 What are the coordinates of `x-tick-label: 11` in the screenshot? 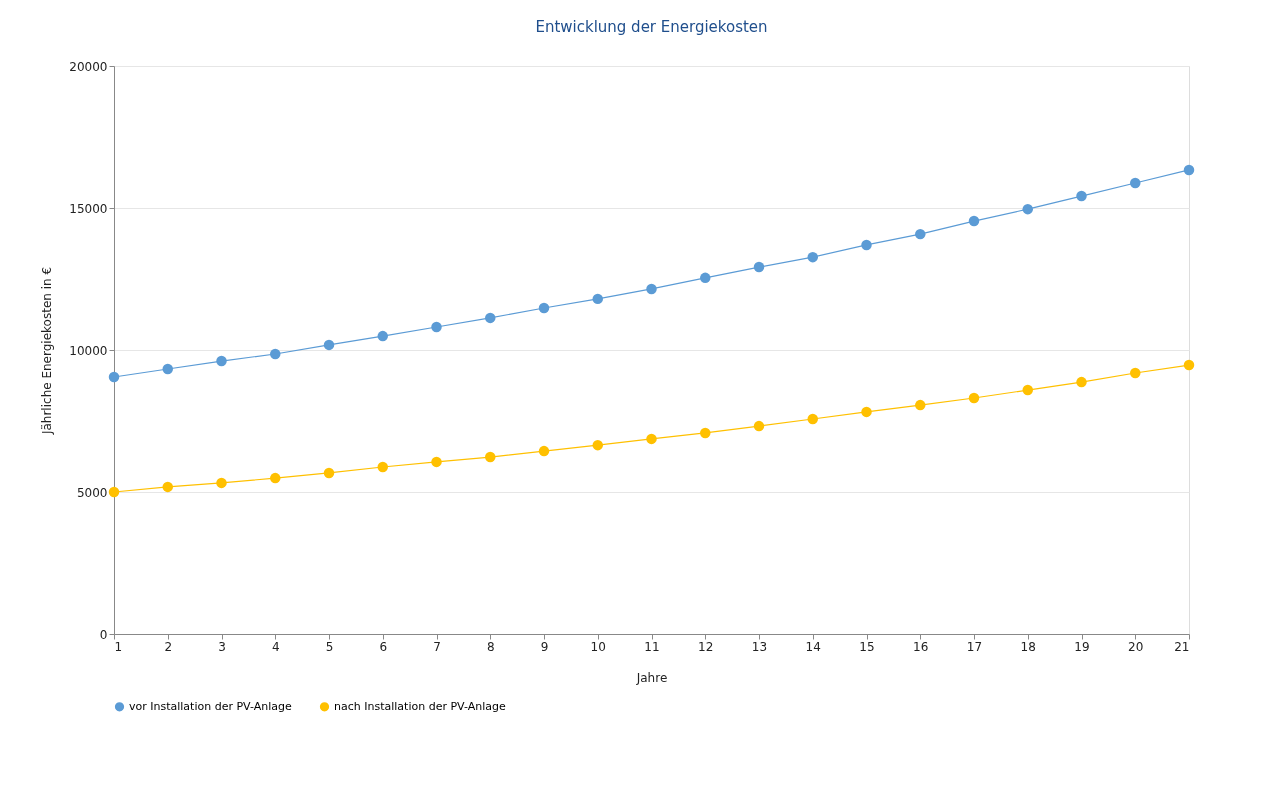 It's located at (652, 646).